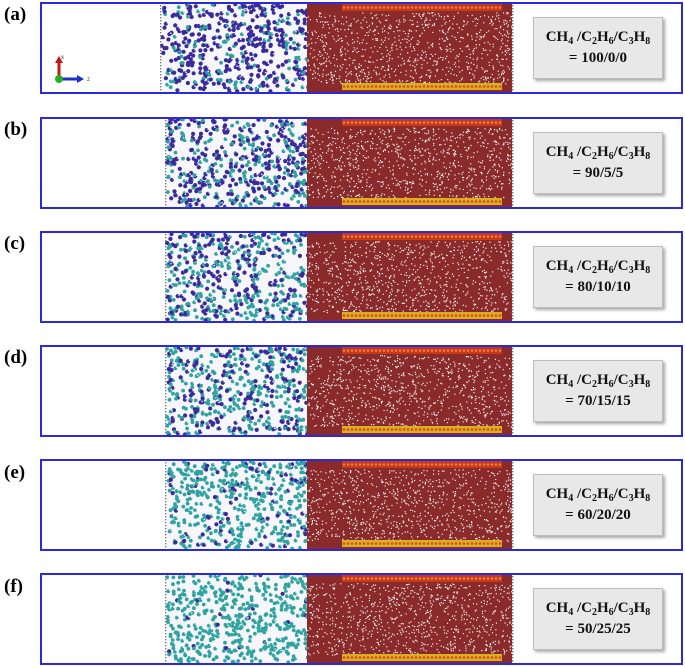  I want to click on axis-z-label: z, so click(88, 80).